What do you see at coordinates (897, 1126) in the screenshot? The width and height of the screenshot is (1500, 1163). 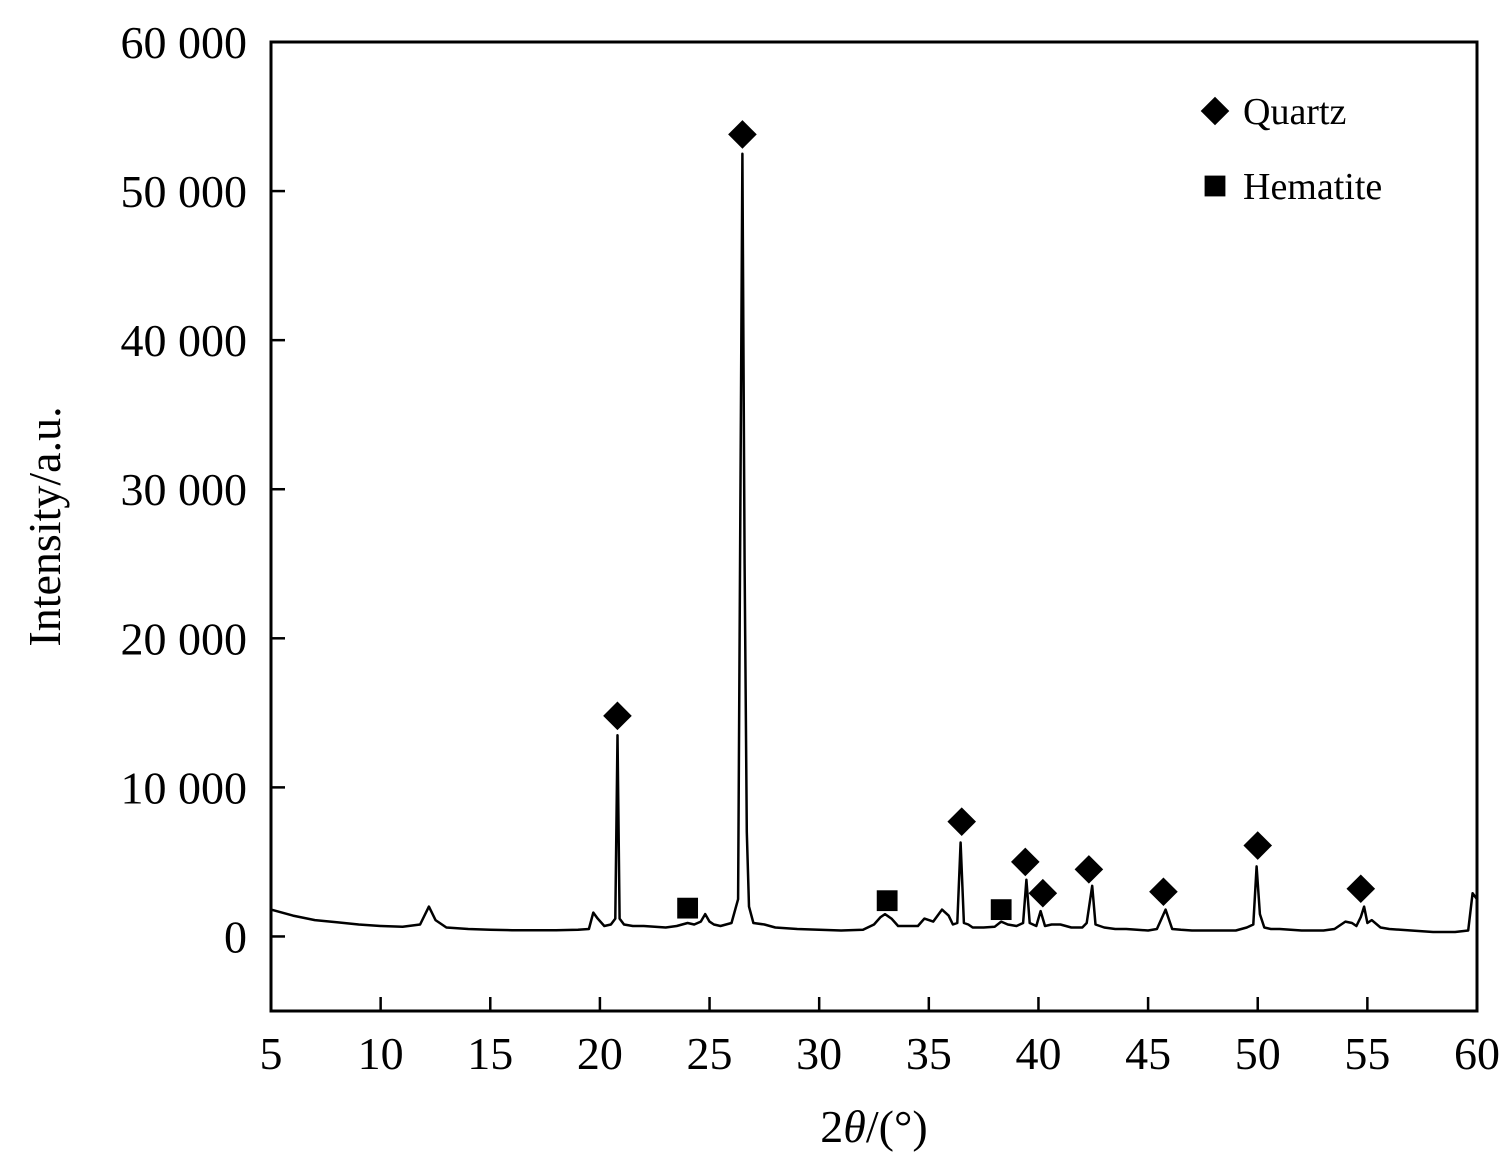 I see `x-axis-title-suffix: /(°)` at bounding box center [897, 1126].